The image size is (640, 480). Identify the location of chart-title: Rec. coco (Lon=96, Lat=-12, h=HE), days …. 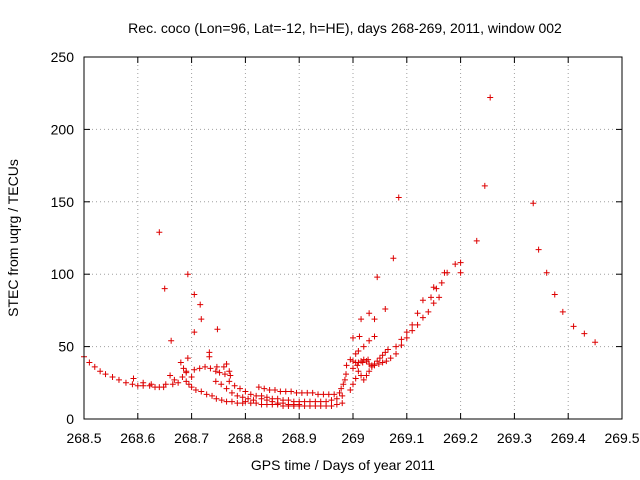
(345, 28).